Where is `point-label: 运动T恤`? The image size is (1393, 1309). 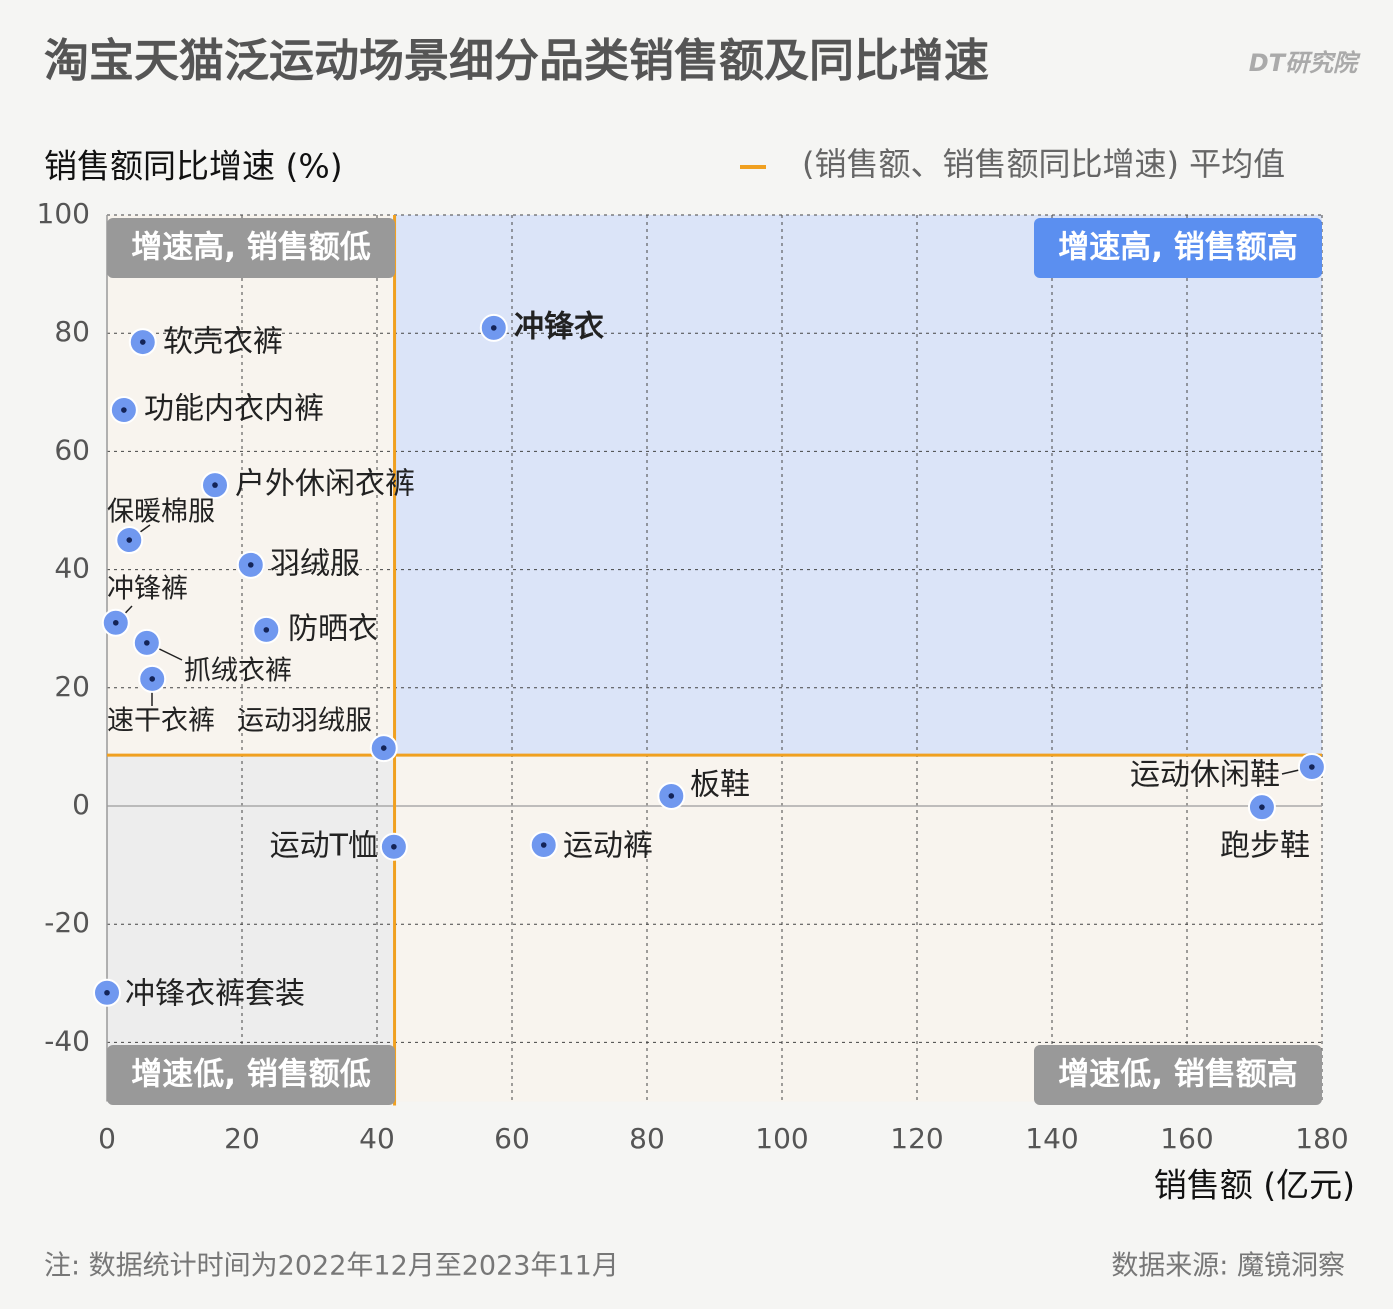
point-label: 运动T恤 is located at coordinates (324, 846).